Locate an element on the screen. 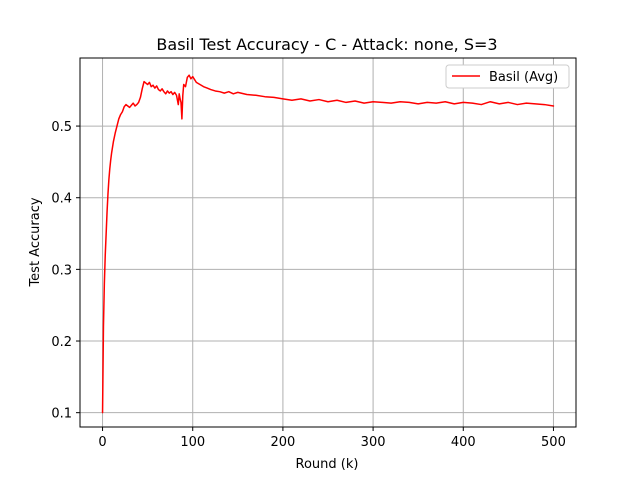  x-tick-label: 300 is located at coordinates (373, 442).